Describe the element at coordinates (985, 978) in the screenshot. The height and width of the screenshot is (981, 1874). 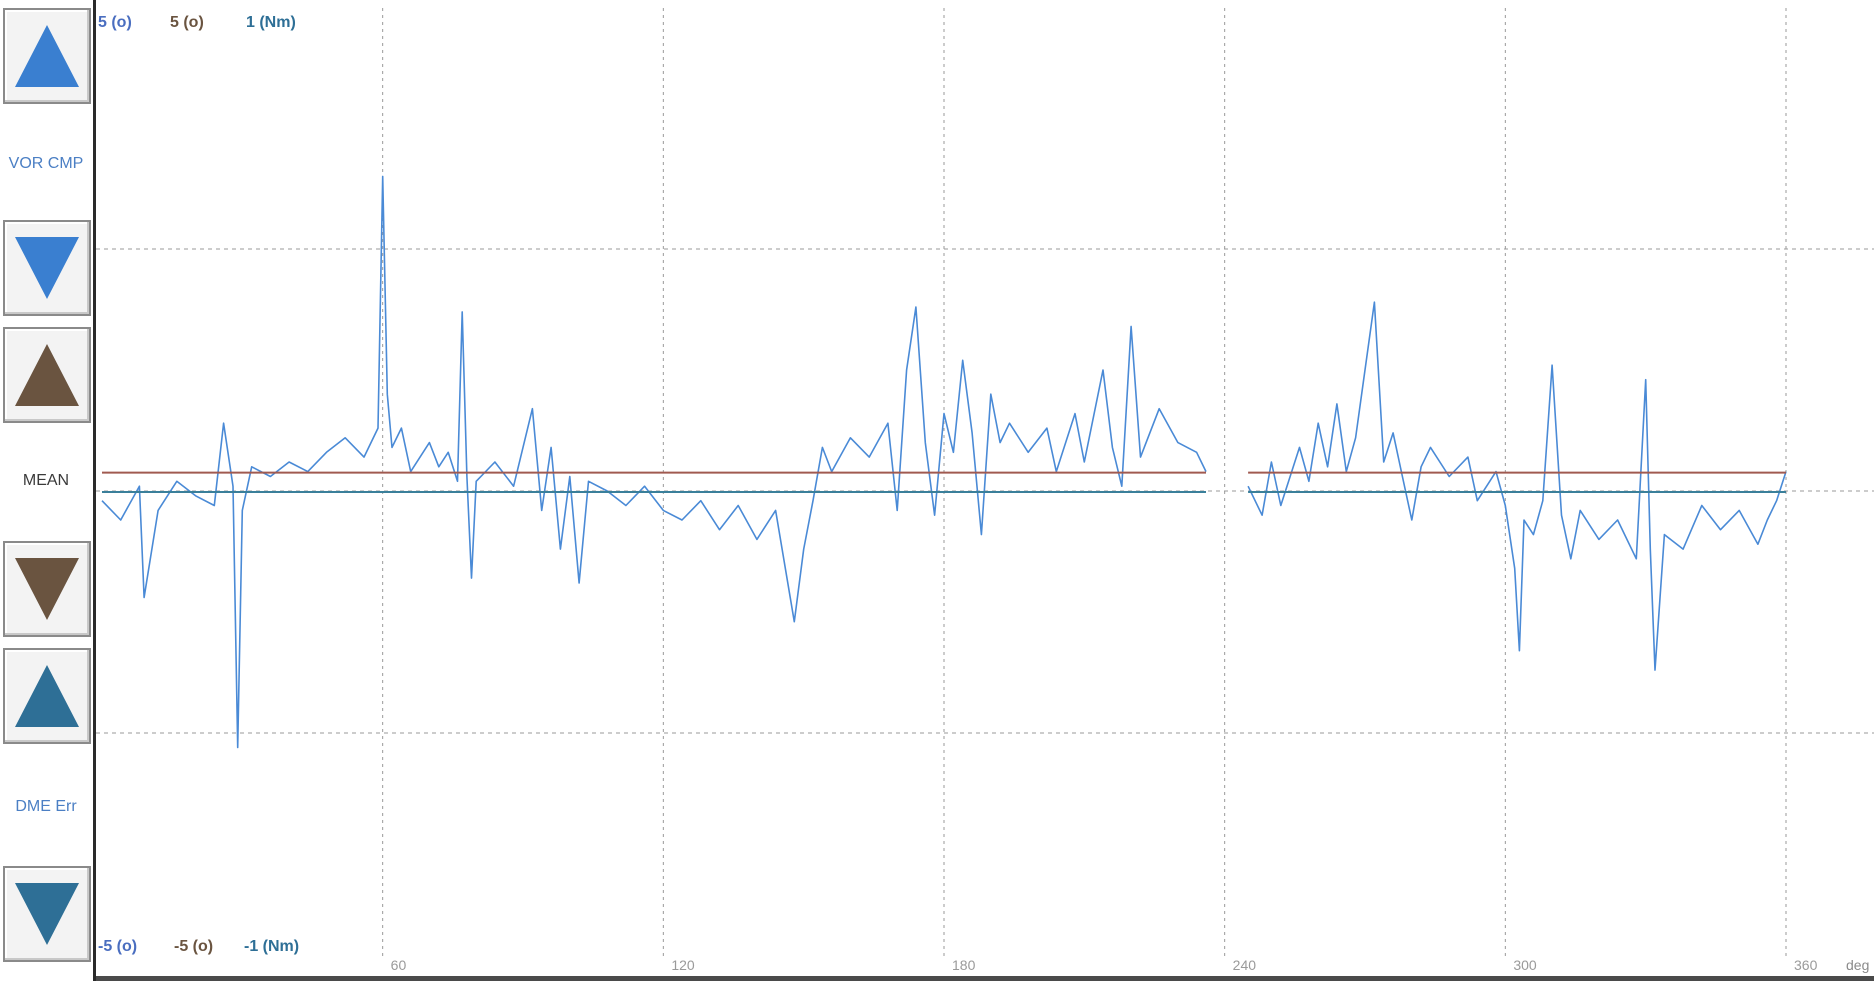
I see `bottom-border` at that location.